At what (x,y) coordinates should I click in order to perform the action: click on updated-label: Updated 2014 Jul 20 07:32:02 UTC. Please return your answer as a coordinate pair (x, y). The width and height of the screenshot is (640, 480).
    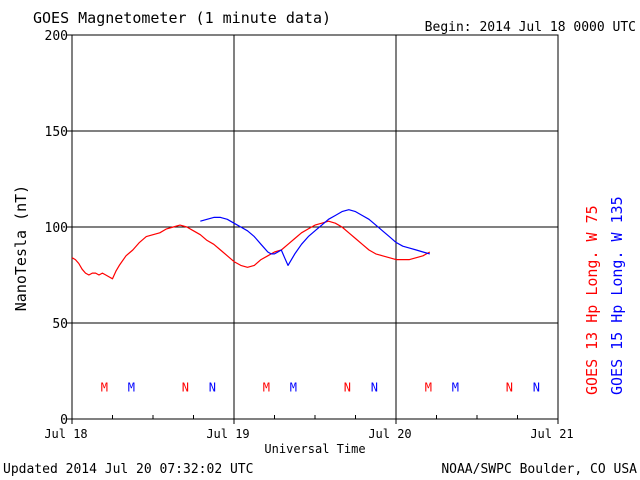
    Looking at the image, I should click on (128, 469).